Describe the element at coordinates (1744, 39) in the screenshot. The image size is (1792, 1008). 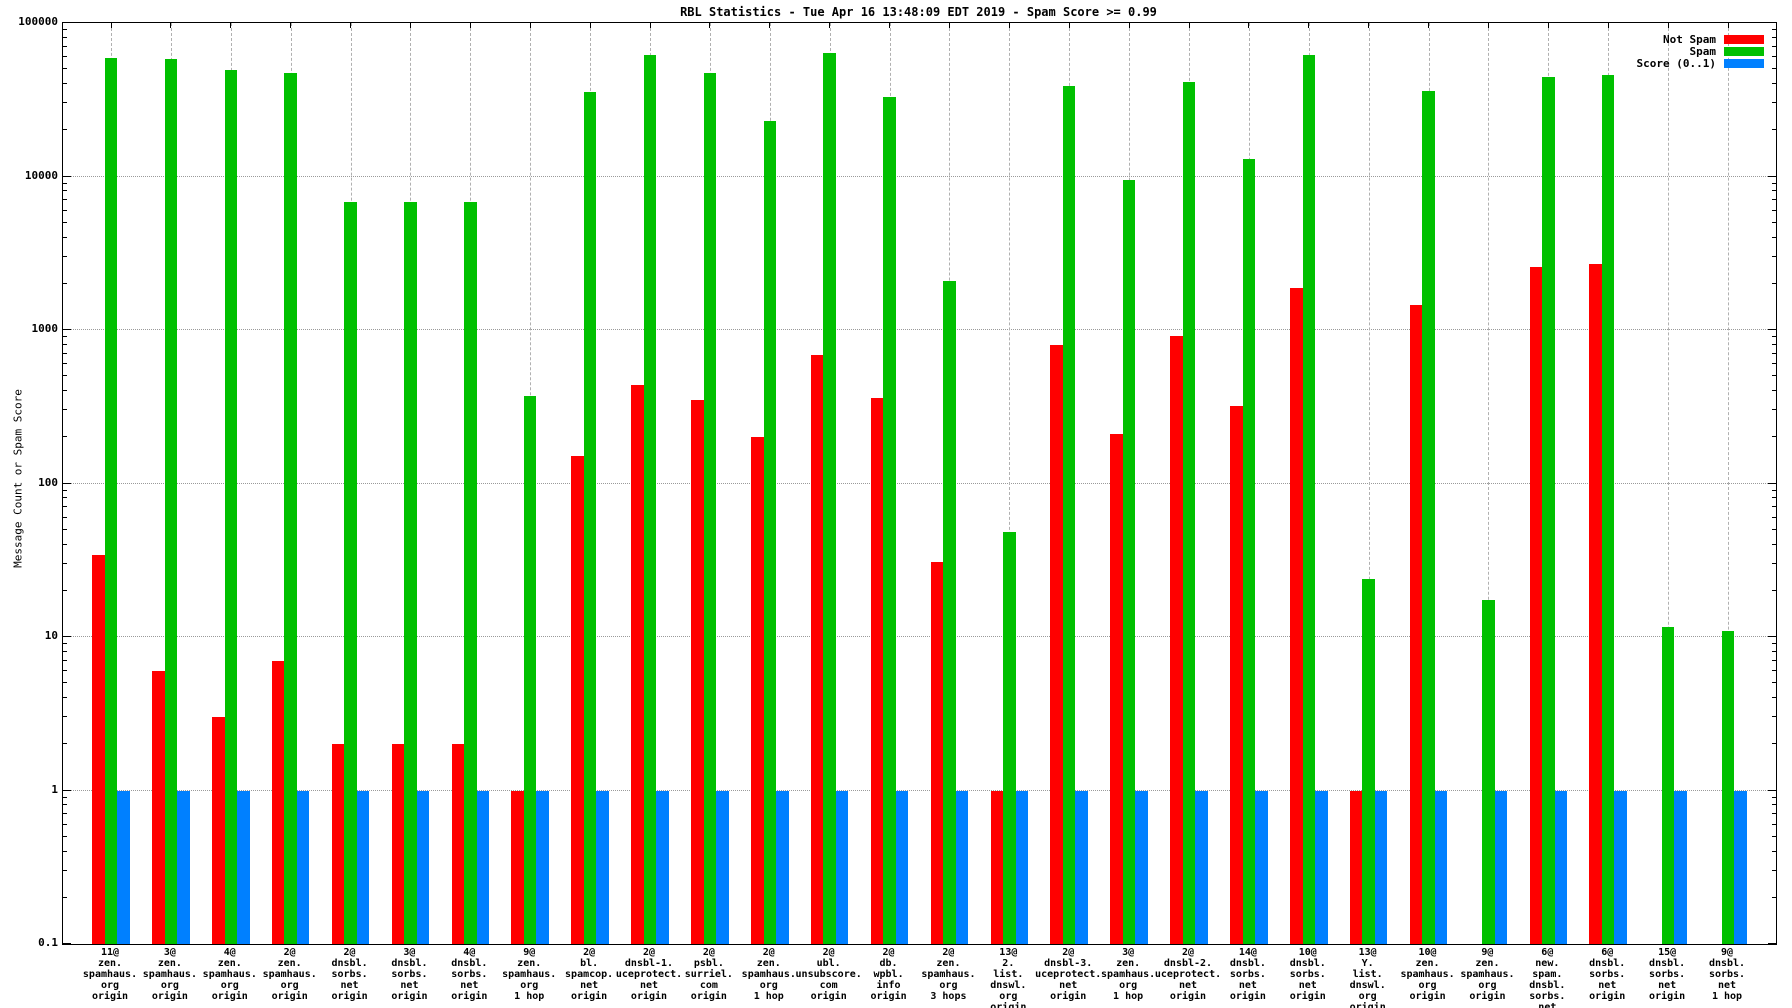
I see `legend-swatch-not-spam` at that location.